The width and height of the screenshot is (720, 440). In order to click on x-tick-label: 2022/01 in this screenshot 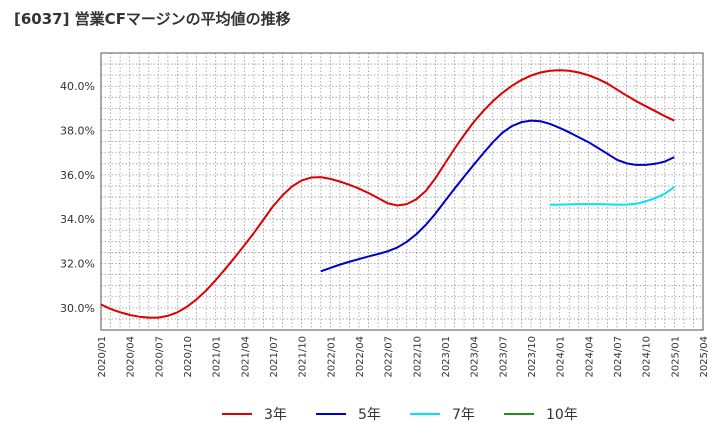, I will do `click(331, 357)`.